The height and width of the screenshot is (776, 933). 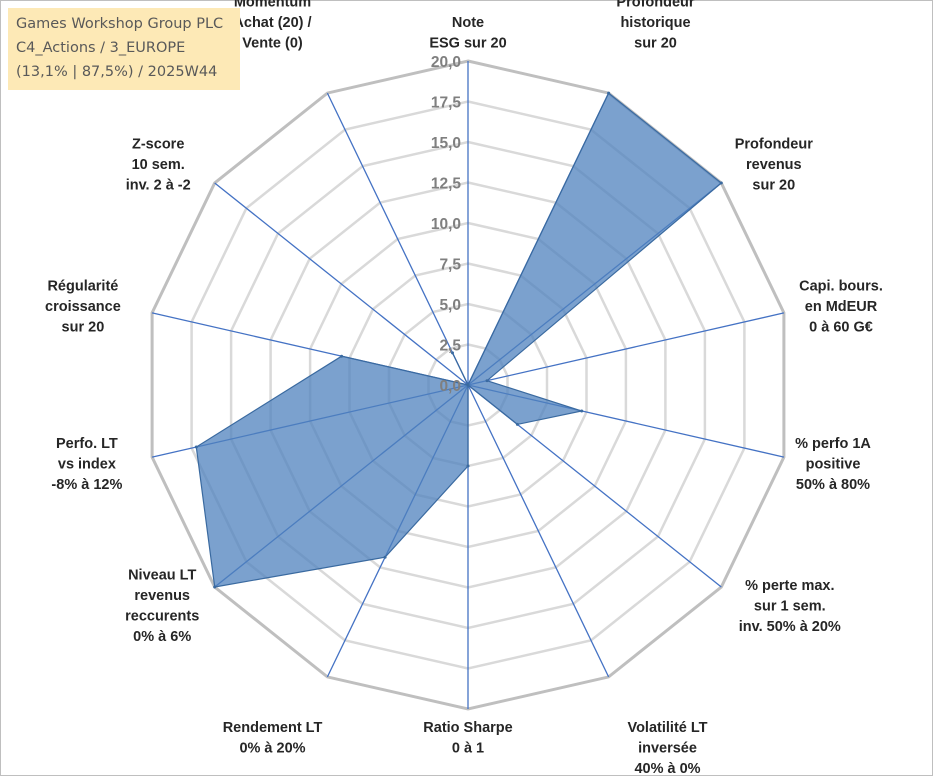 I want to click on category-label-line: Capi. bours., so click(x=841, y=287).